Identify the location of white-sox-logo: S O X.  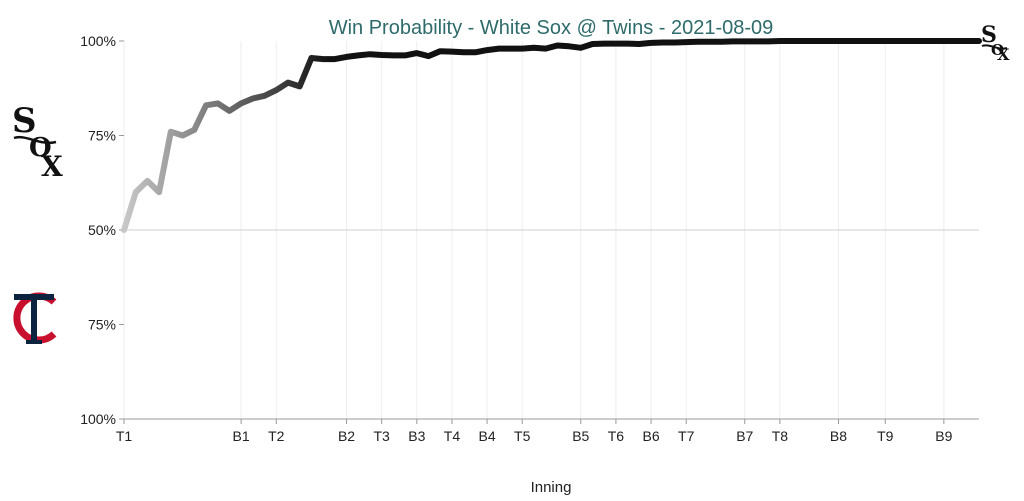
(37, 142).